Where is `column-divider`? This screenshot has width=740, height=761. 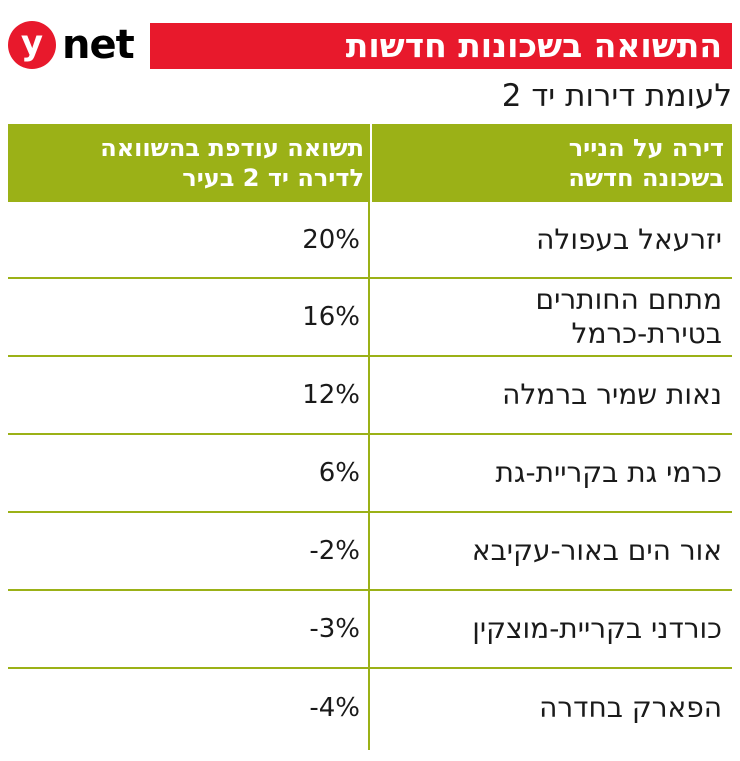 column-divider is located at coordinates (369, 437).